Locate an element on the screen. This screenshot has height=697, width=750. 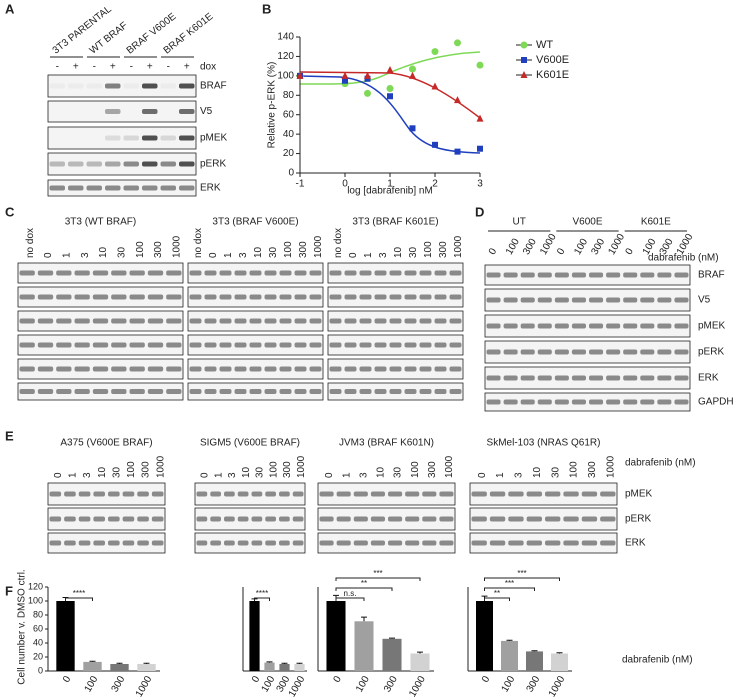
dox-label: dox is located at coordinates (208, 67).